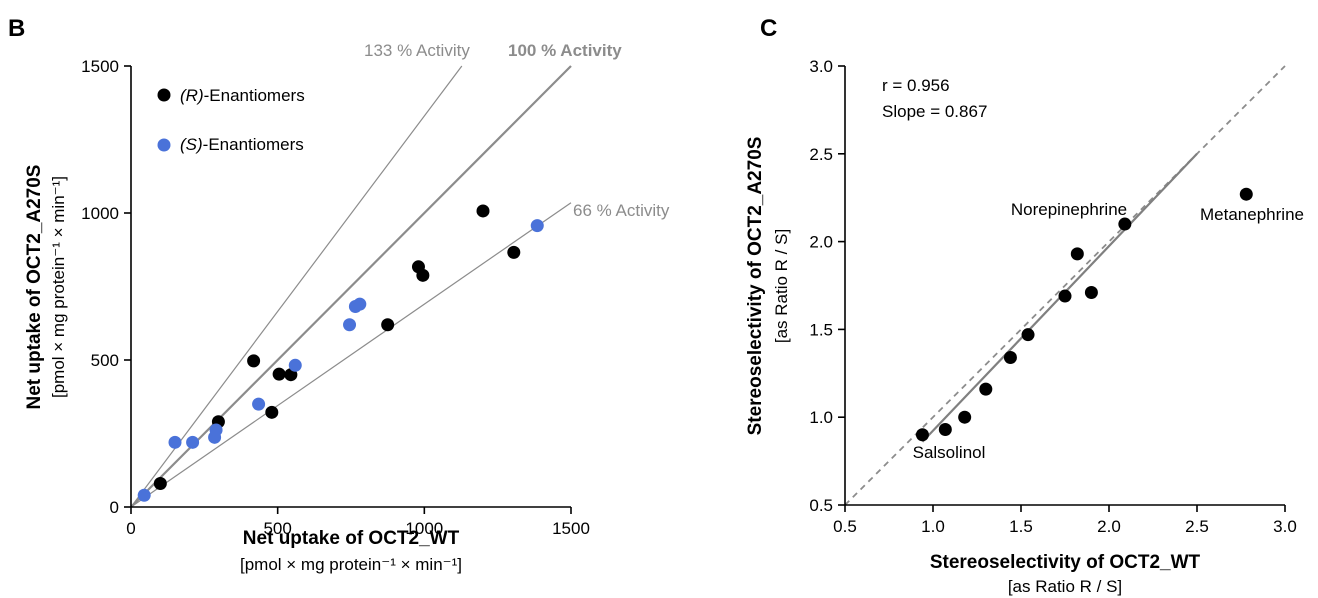  I want to click on legend-r-label: (R)-Enantiomers, so click(242, 95).